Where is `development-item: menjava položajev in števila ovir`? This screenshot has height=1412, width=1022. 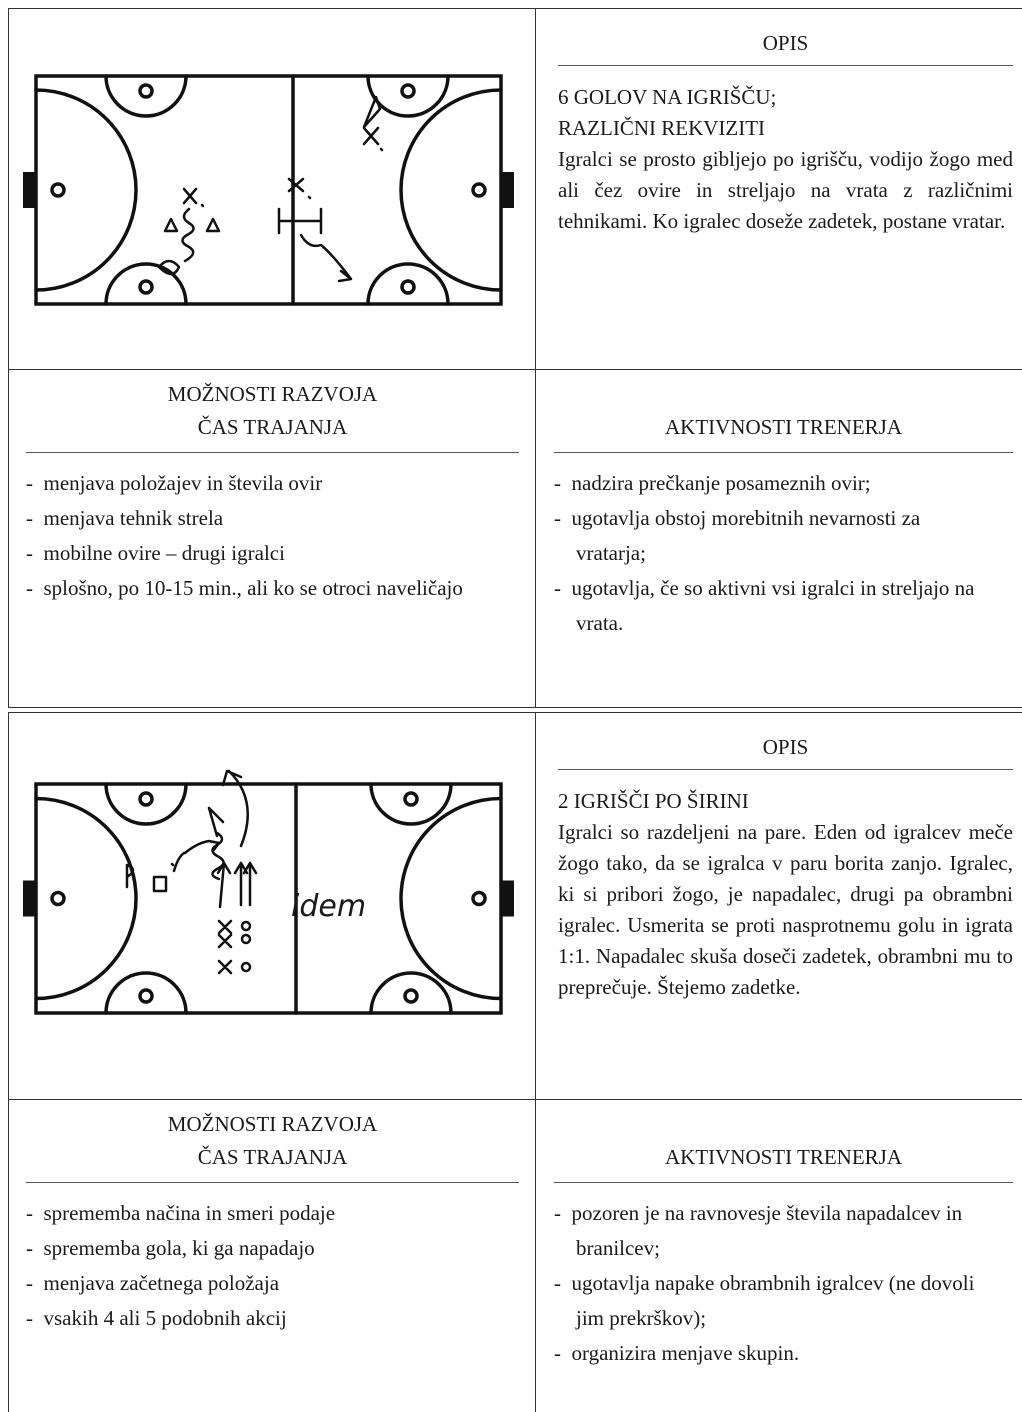 development-item: menjava položajev in števila ovir is located at coordinates (261, 483).